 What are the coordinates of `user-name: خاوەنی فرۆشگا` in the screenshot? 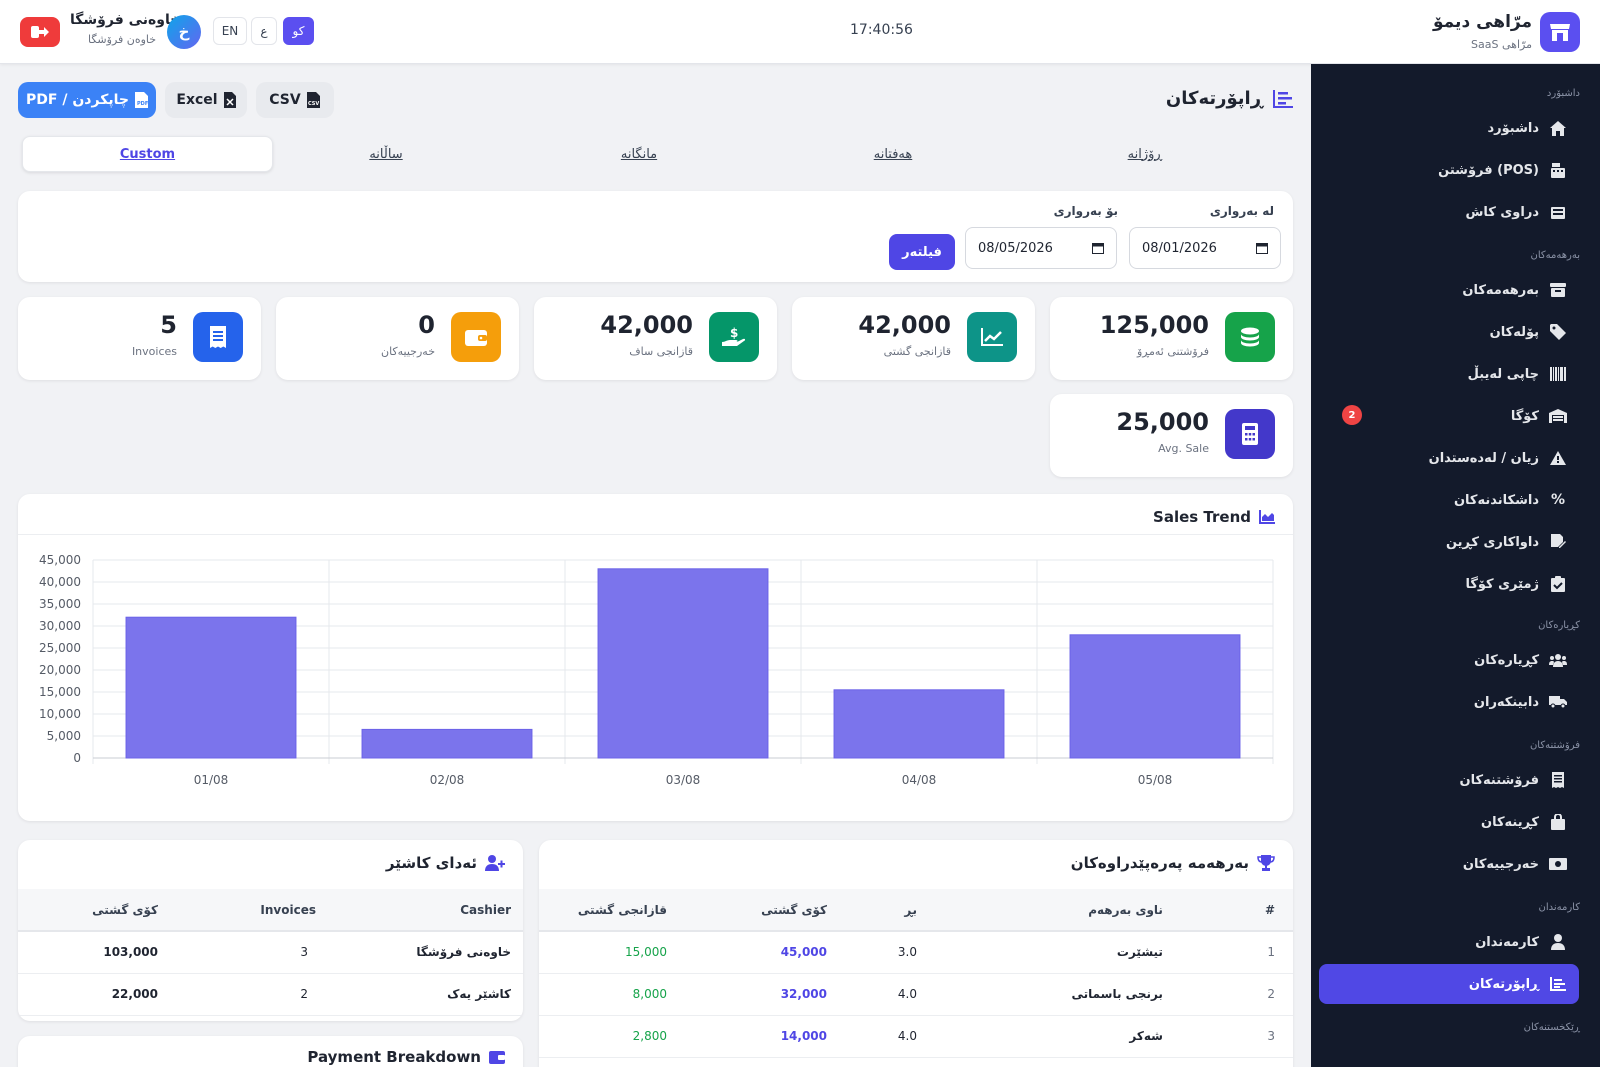 It's located at (125, 20).